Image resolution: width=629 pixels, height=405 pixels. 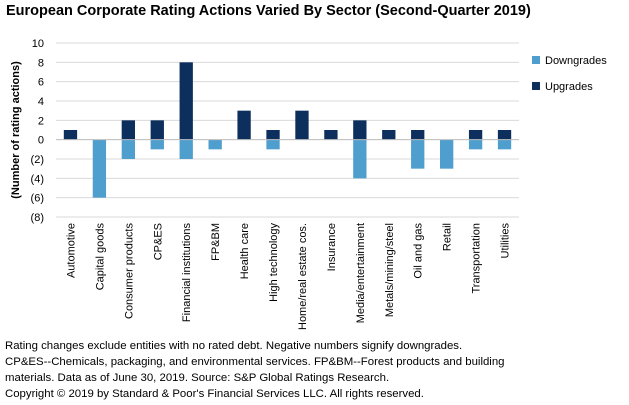 I want to click on x-category-label: High technology, so click(x=274, y=262).